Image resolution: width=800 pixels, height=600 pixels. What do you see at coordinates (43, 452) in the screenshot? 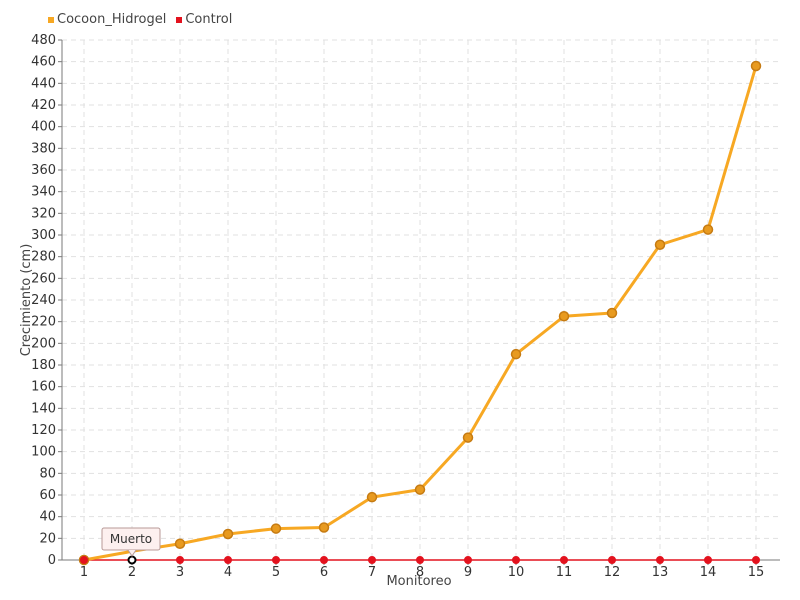
I see `y-tick-label: 100` at bounding box center [43, 452].